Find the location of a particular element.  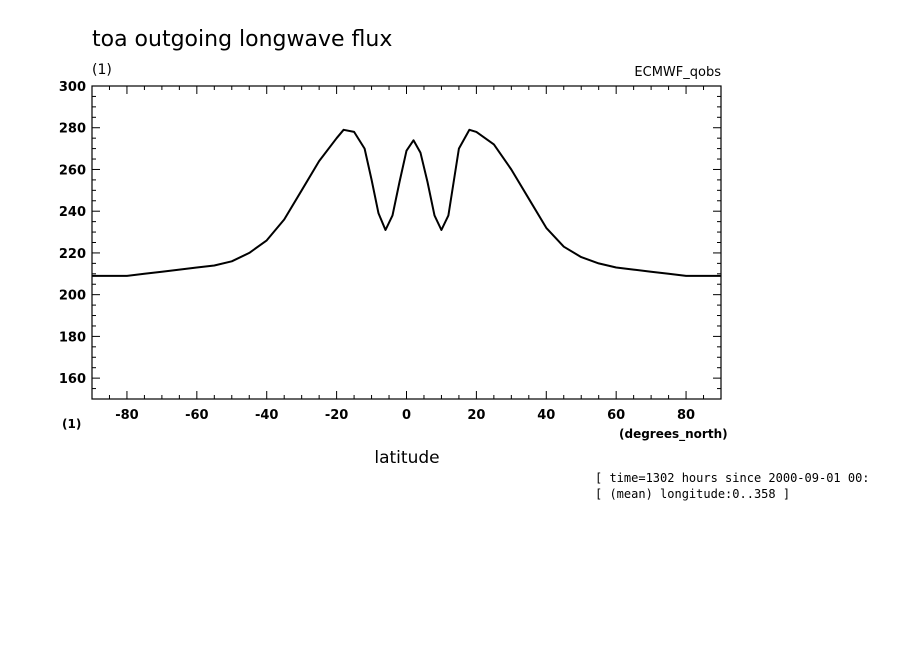

x-tick-label: 0 is located at coordinates (406, 415).